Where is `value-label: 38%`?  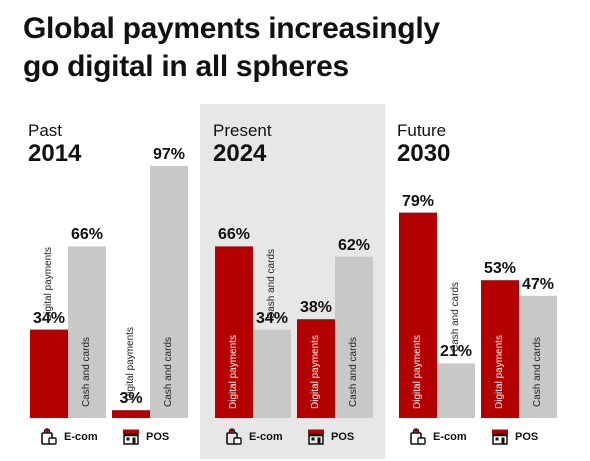
value-label: 38% is located at coordinates (316, 308).